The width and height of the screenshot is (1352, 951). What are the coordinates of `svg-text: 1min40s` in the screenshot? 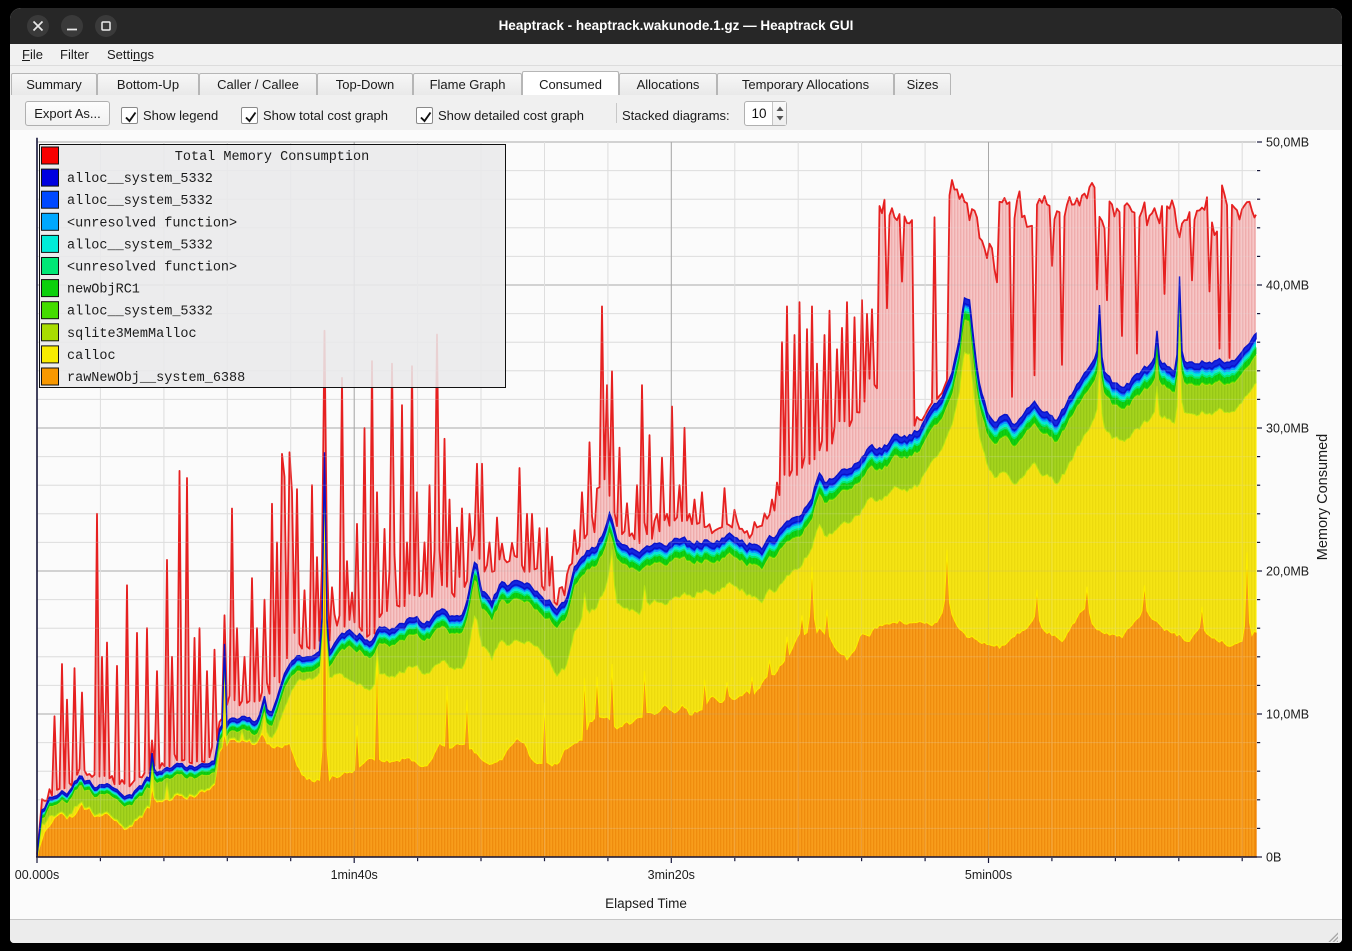 It's located at (354, 875).